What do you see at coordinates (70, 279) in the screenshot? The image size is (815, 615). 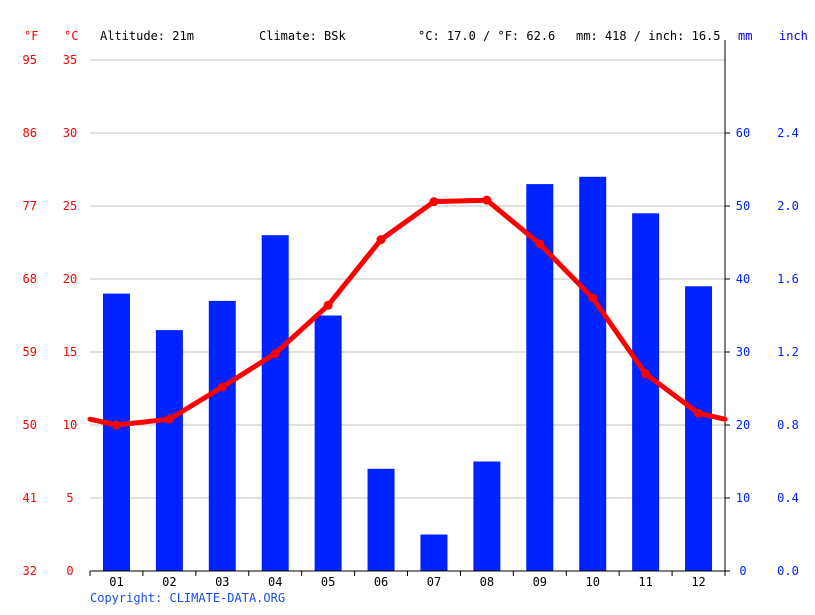 I see `celsius-tick-label: 20` at bounding box center [70, 279].